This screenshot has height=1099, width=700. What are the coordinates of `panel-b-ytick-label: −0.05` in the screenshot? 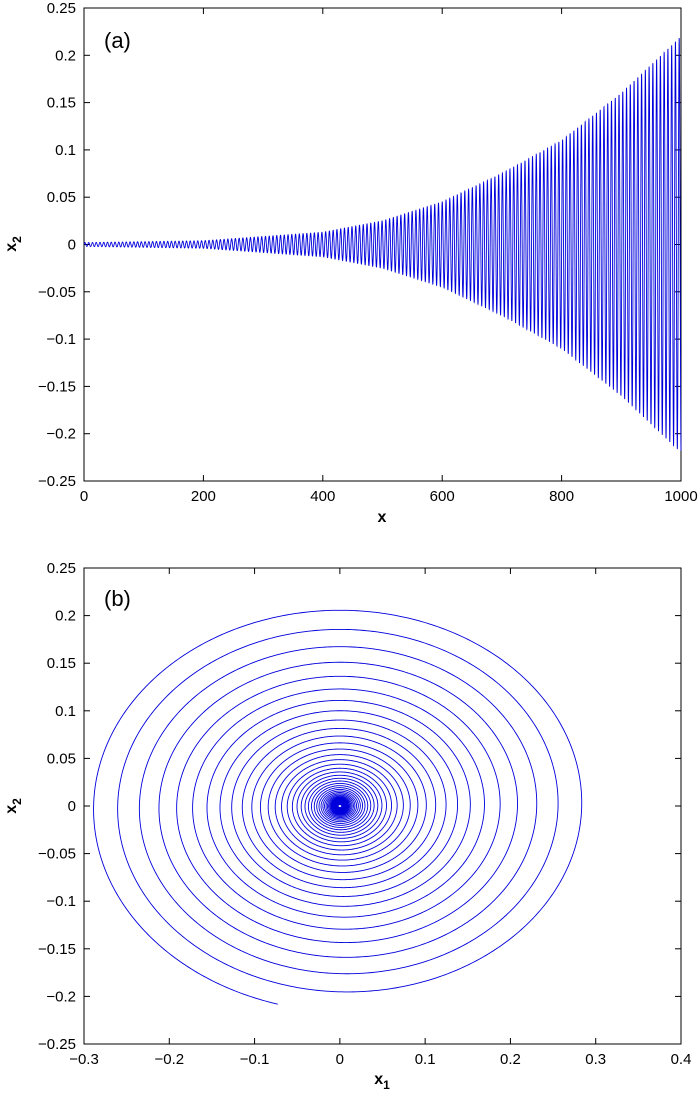 It's located at (57, 854).